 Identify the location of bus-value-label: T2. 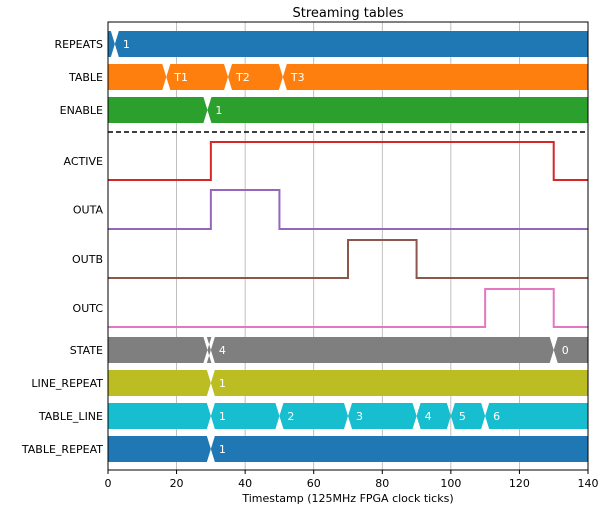
(242, 77).